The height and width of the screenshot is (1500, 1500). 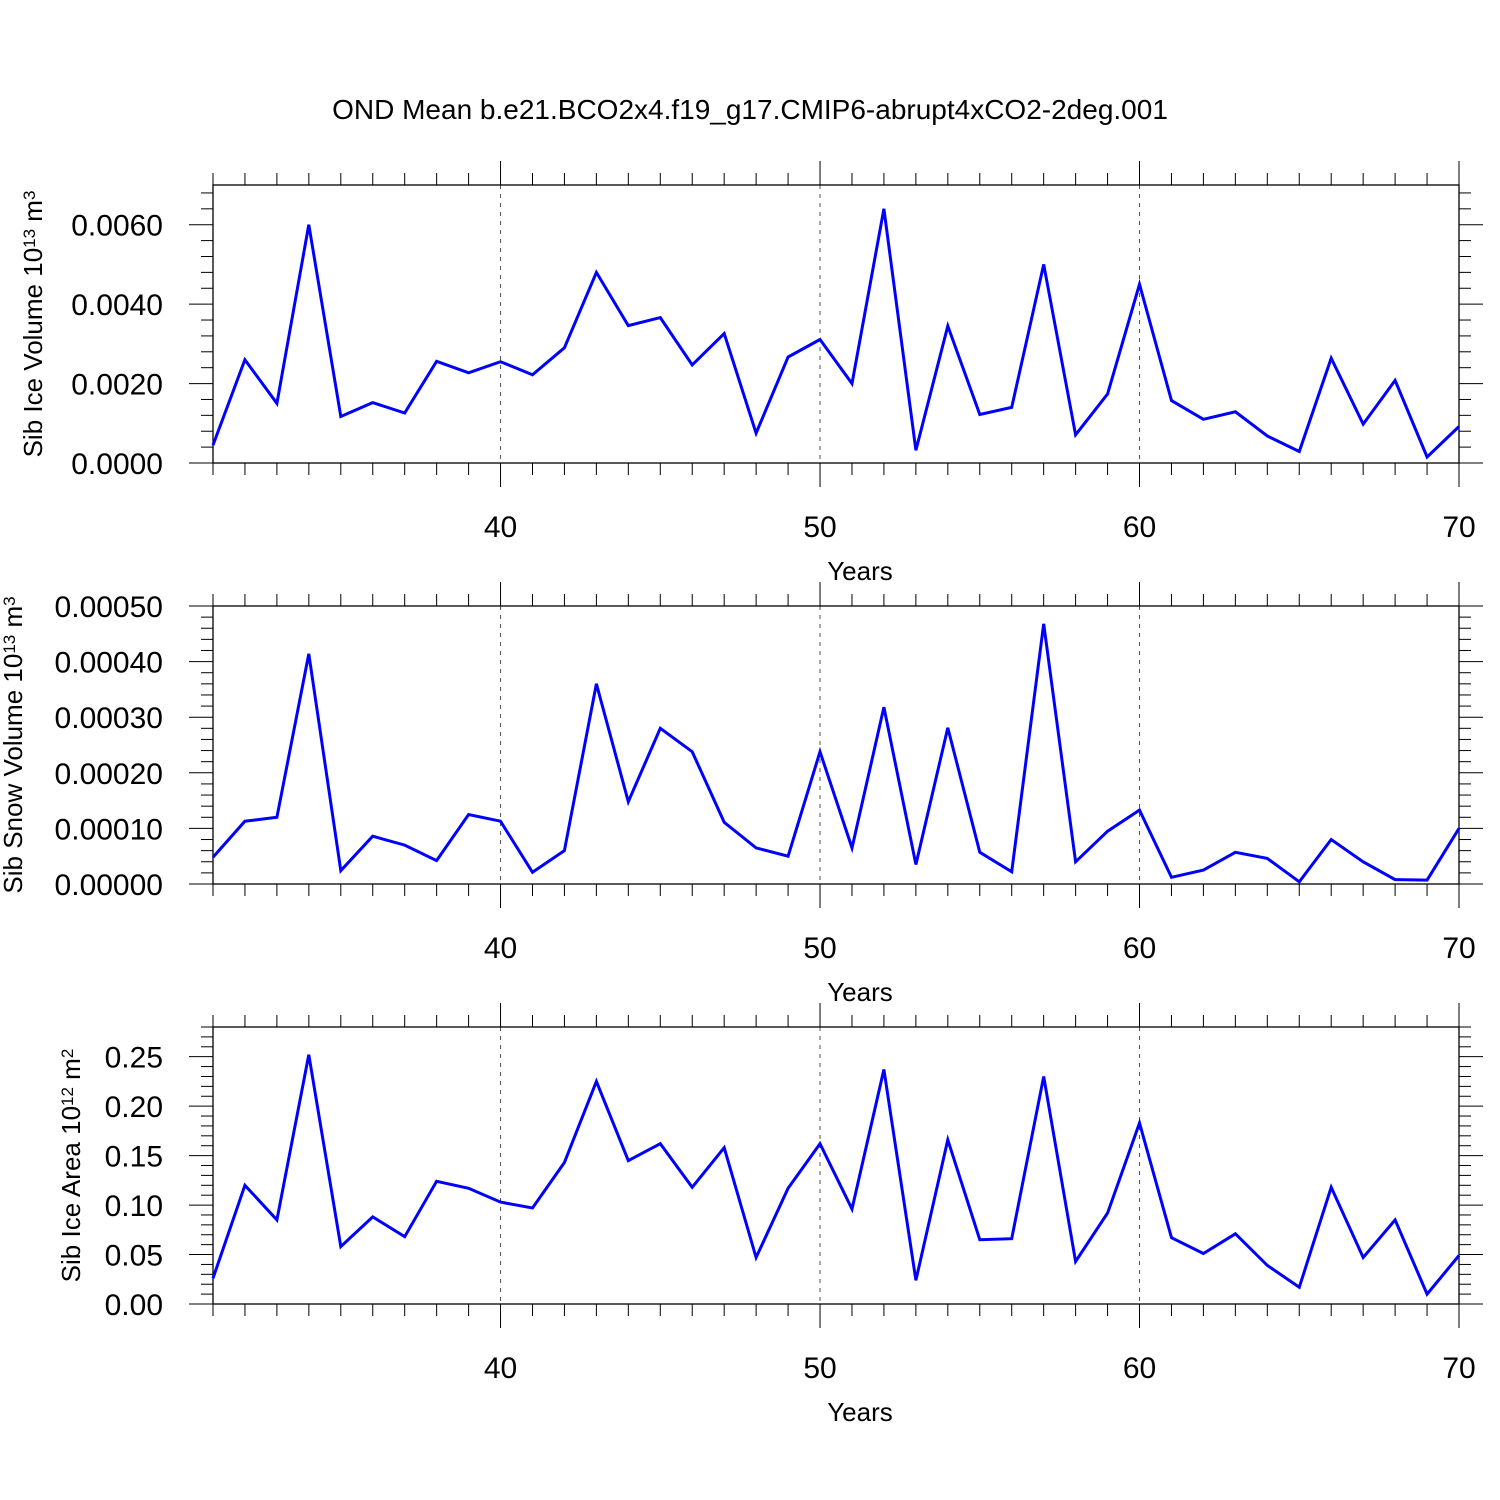 What do you see at coordinates (117, 385) in the screenshot?
I see `y-tick-label: 0.0020` at bounding box center [117, 385].